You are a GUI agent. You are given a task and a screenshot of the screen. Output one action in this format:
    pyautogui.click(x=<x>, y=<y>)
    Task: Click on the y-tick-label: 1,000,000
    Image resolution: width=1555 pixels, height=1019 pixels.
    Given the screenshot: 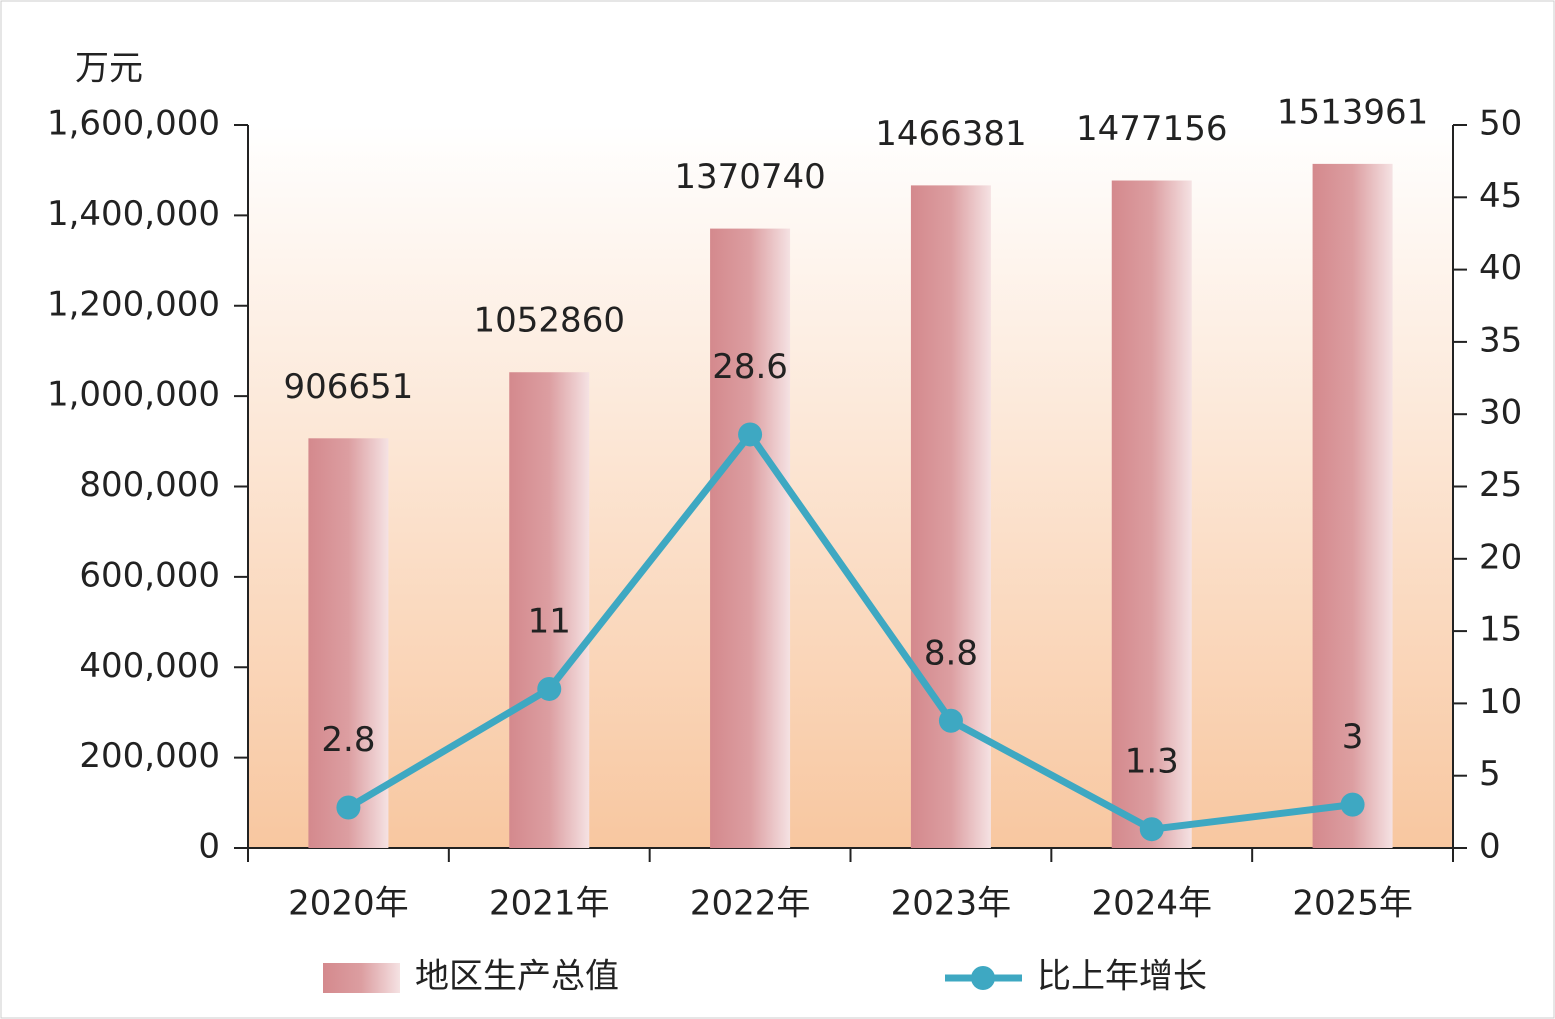 What is the action you would take?
    pyautogui.click(x=133, y=395)
    